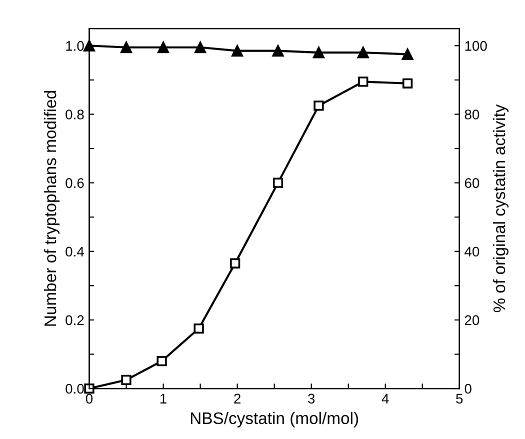 This screenshot has width=525, height=439. Describe the element at coordinates (52, 208) in the screenshot. I see `y-axis-title: Number of tryptophans modified` at that location.